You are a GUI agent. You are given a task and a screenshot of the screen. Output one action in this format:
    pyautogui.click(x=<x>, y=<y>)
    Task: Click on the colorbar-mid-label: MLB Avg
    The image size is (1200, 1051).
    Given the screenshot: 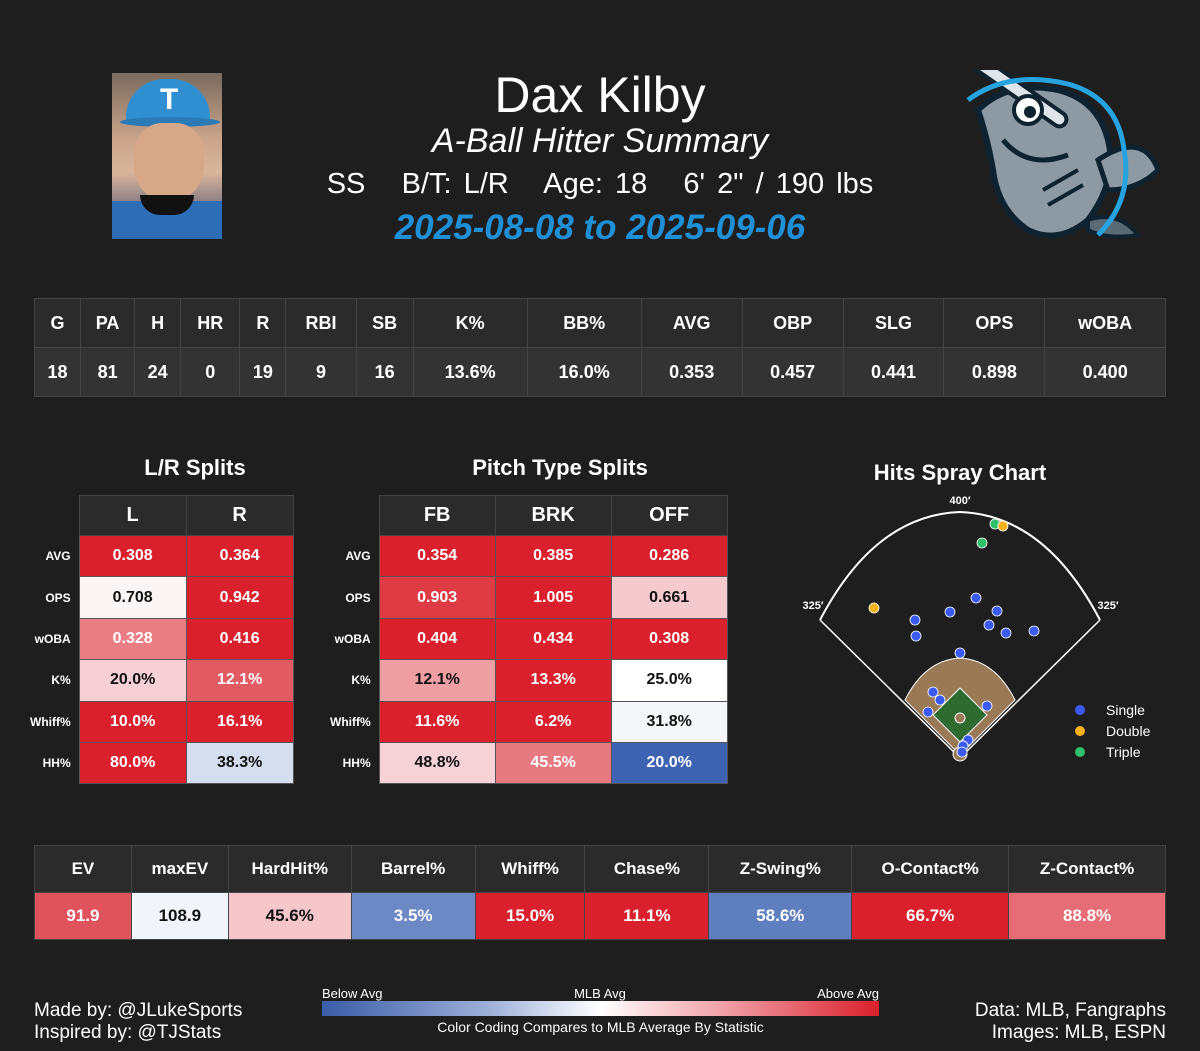 What is the action you would take?
    pyautogui.click(x=600, y=993)
    